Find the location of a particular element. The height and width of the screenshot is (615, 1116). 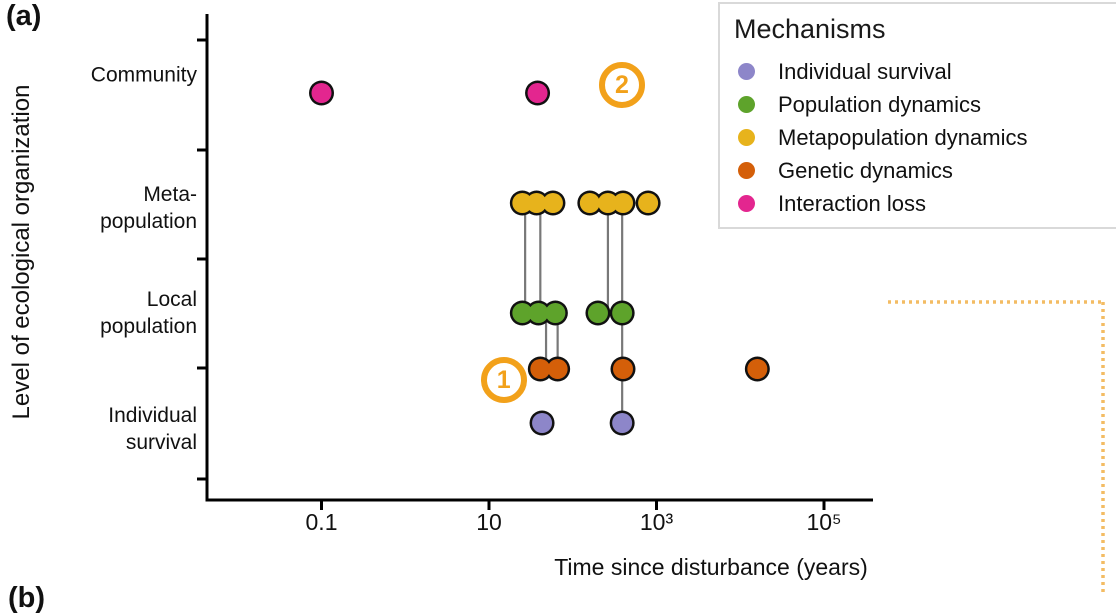

legend-item-label: Genetic dynamics is located at coordinates (865, 170).